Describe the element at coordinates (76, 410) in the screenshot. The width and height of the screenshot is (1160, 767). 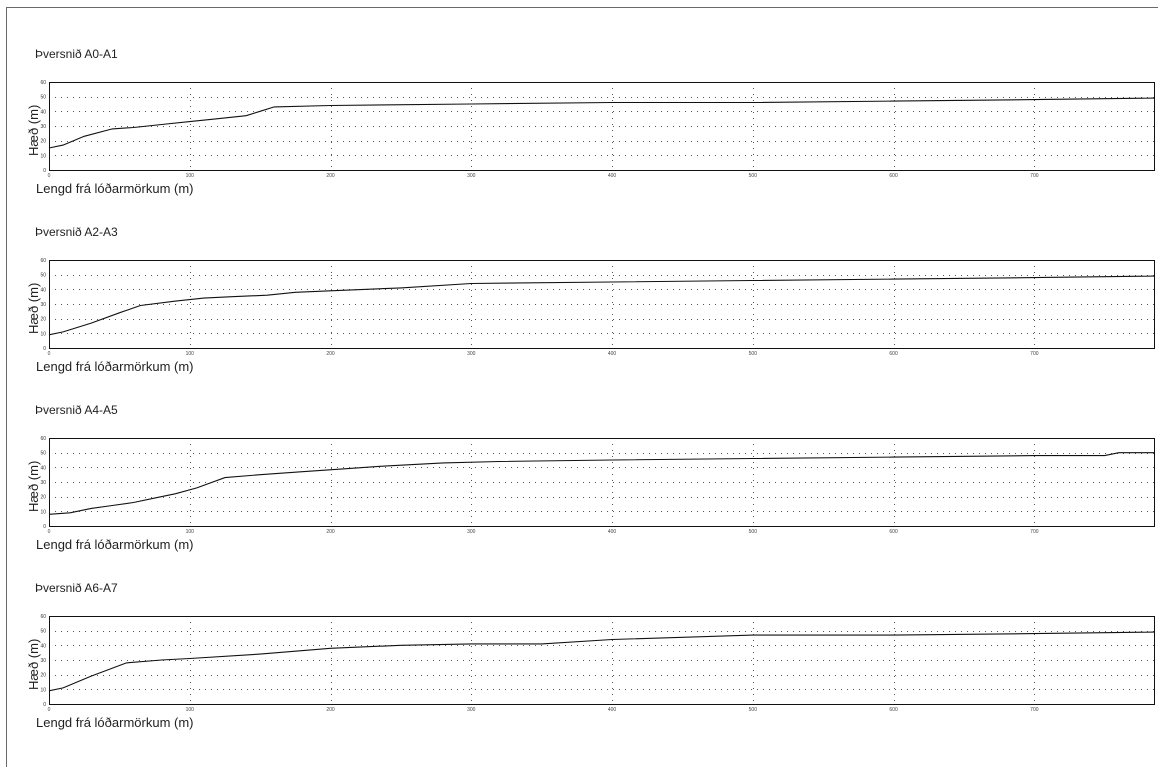
I see `panel-title: Þversnið A4-A5` at that location.